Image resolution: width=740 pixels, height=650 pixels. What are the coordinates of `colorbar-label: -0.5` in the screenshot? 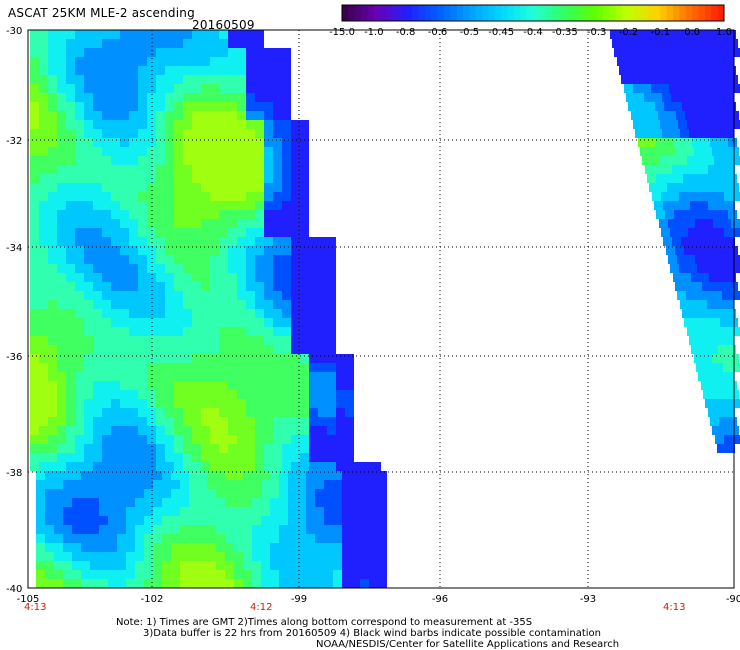 It's located at (470, 32).